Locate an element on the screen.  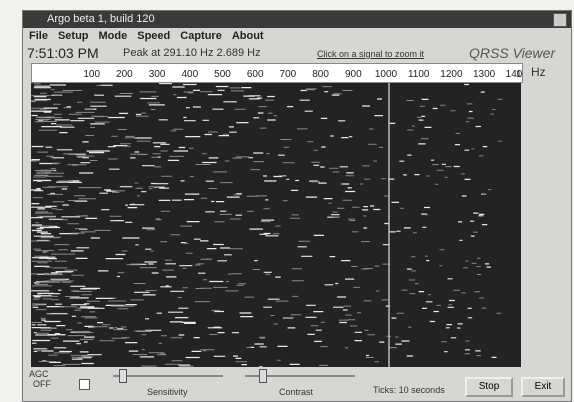
contrast-thumb is located at coordinates (263, 376).